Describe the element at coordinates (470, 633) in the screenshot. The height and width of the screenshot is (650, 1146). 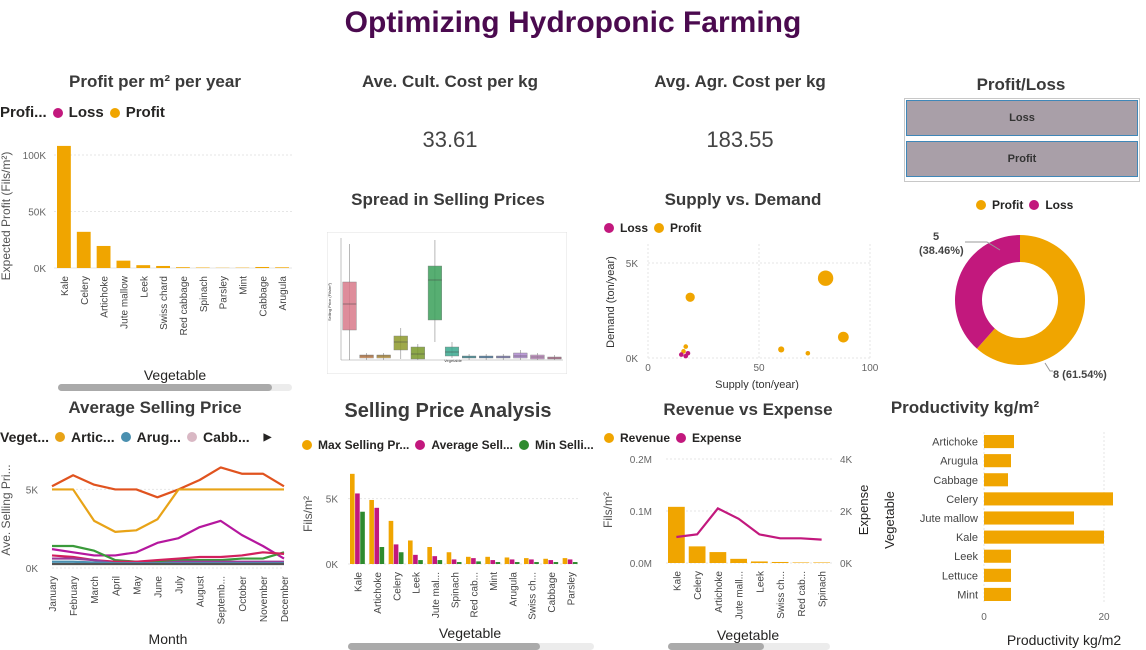
I see `price-analysis-x-label: Vegetable` at that location.